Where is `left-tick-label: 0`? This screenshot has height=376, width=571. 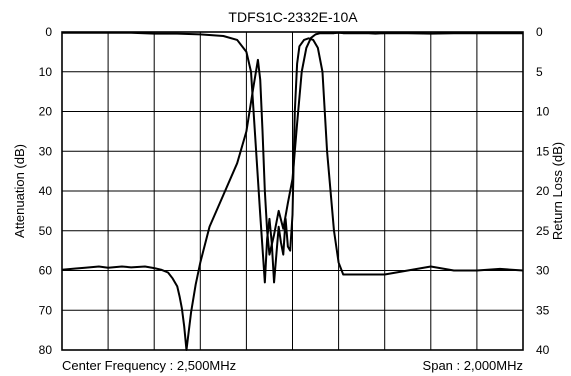 left-tick-label: 0 is located at coordinates (48, 32).